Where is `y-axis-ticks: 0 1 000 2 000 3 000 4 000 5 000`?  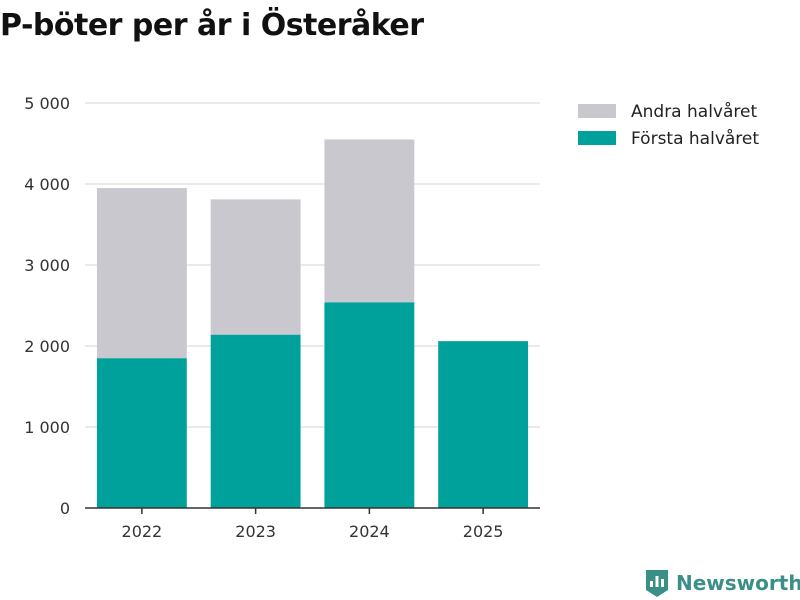 y-axis-ticks: 0 1 000 2 000 3 000 4 000 5 000 is located at coordinates (47, 306).